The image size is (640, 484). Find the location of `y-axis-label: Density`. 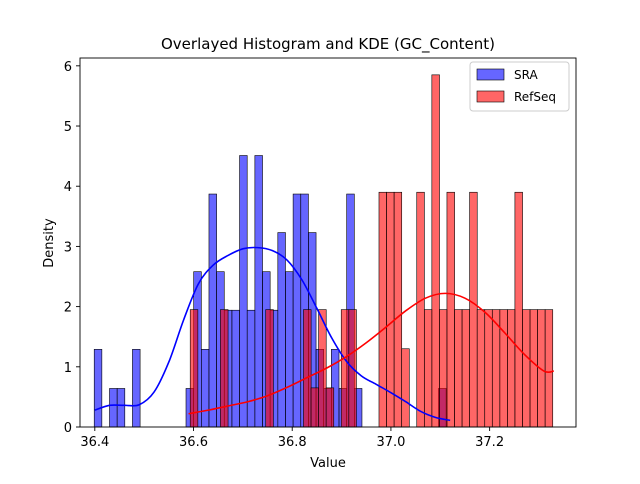

y-axis-label: Density is located at coordinates (49, 243).